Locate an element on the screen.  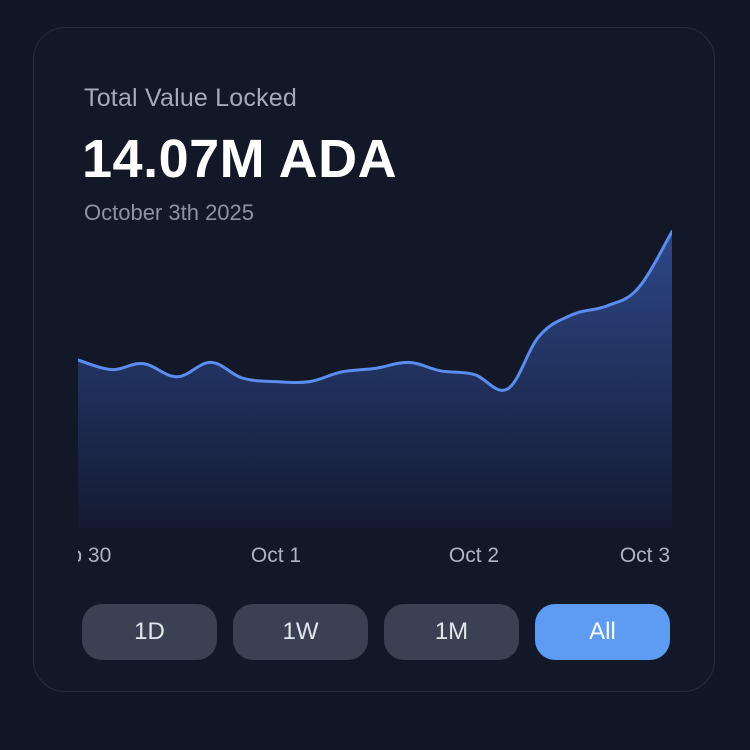
tick-label-sep-30: Sep 30 is located at coordinates (78, 555).